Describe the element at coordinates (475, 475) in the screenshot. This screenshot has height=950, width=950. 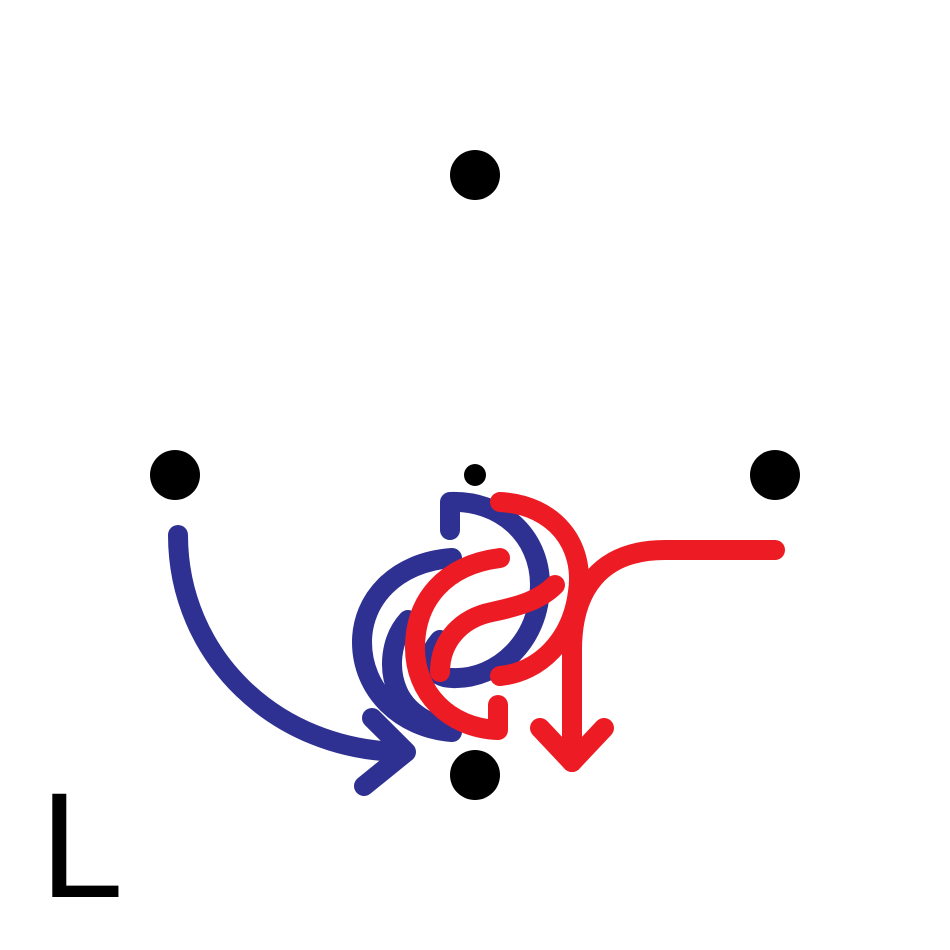
I see `dot-center-small` at that location.